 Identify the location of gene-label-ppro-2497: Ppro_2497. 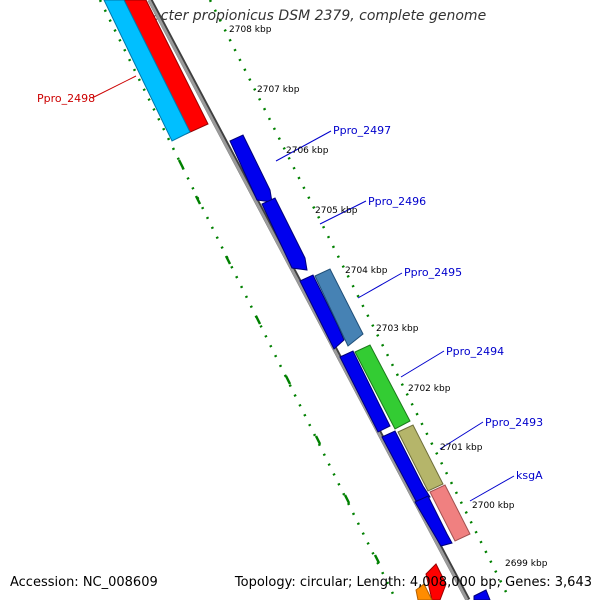
(362, 130).